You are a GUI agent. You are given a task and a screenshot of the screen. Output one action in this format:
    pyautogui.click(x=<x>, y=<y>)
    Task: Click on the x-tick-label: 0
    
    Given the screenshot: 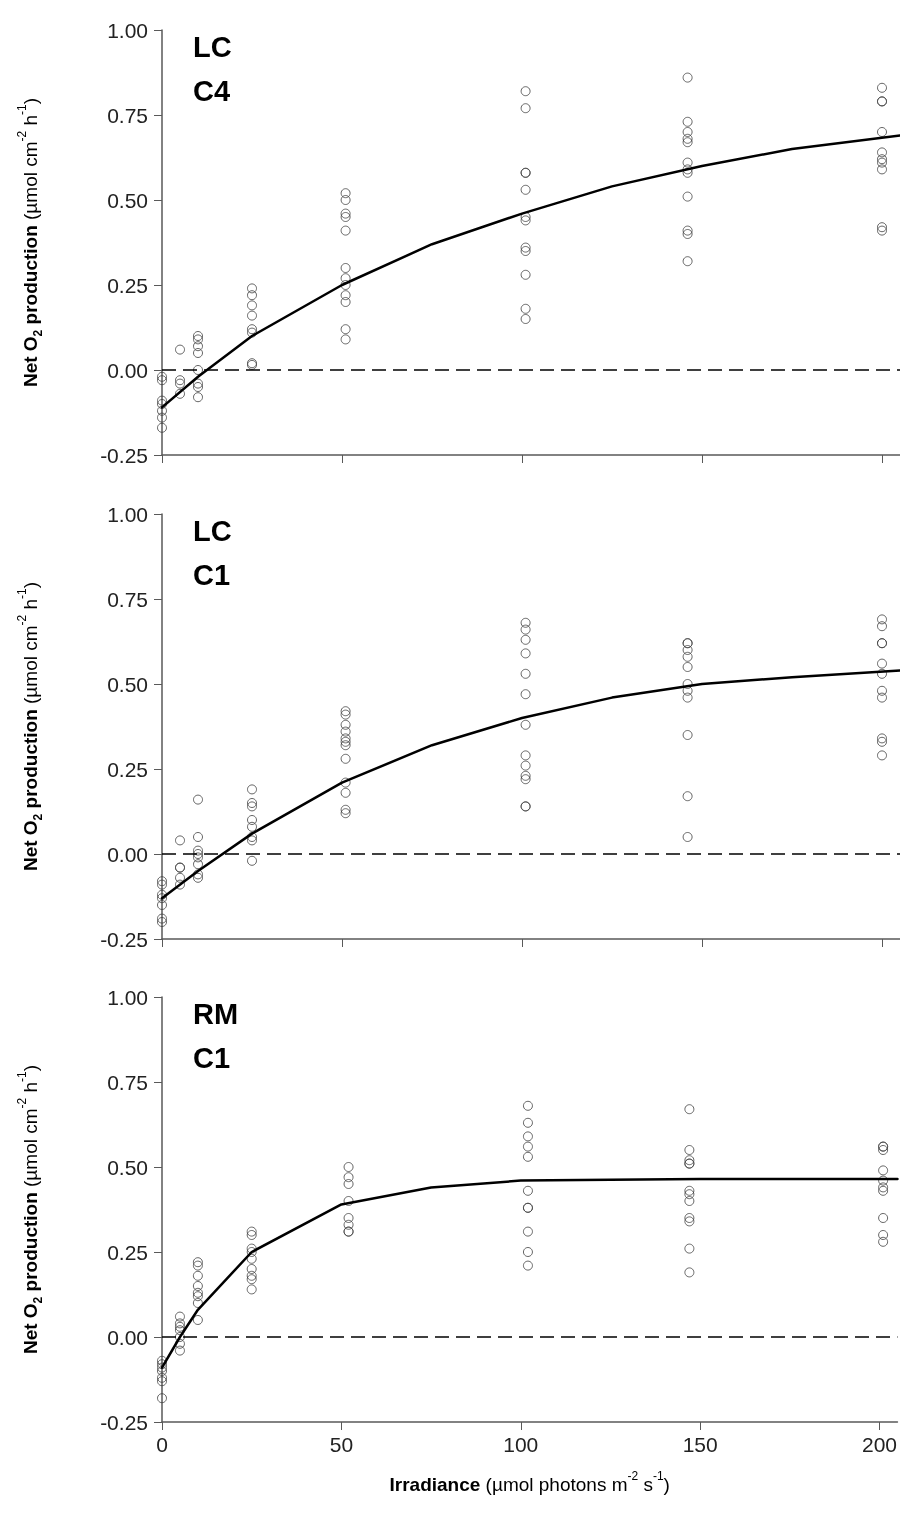 What is the action you would take?
    pyautogui.click(x=162, y=1444)
    